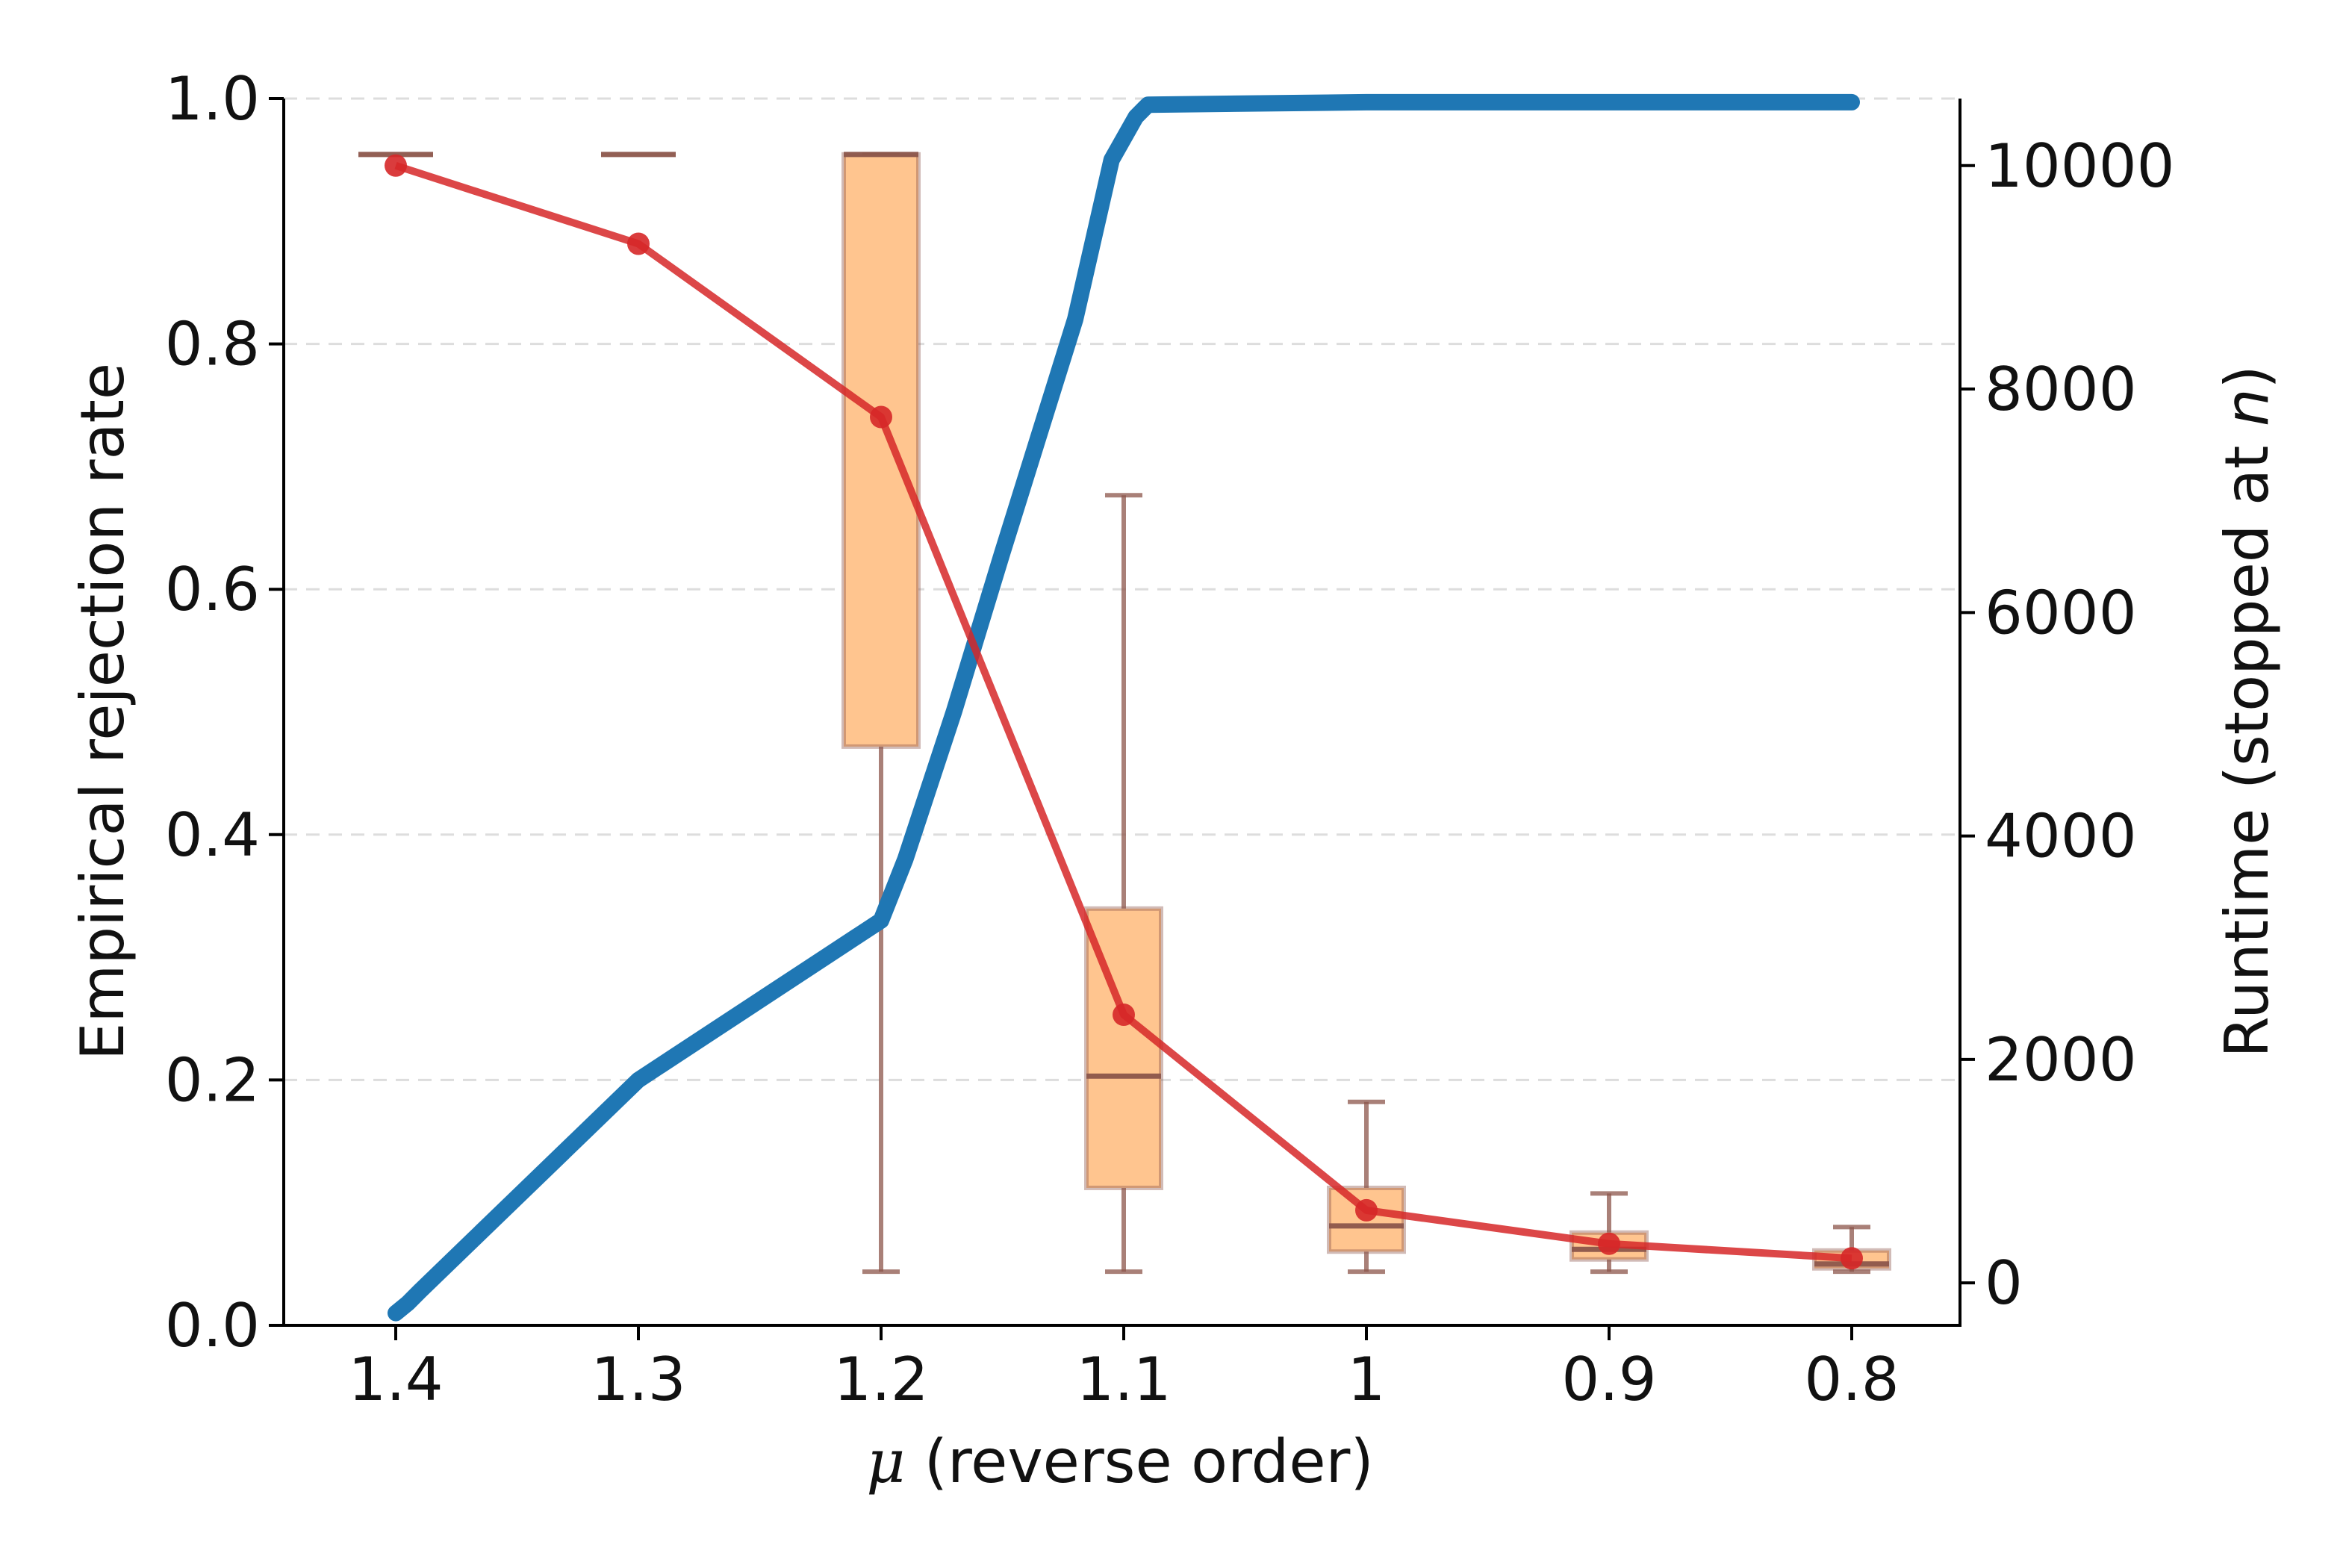 This screenshot has height=1568, width=2352. What do you see at coordinates (885, 1461) in the screenshot?
I see `x-axis-symbol: μ` at bounding box center [885, 1461].